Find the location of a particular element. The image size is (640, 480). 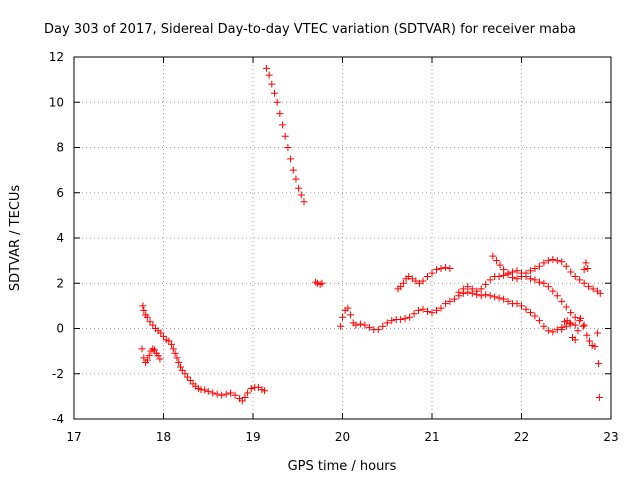

y-tick-label: 6 is located at coordinates (60, 193).